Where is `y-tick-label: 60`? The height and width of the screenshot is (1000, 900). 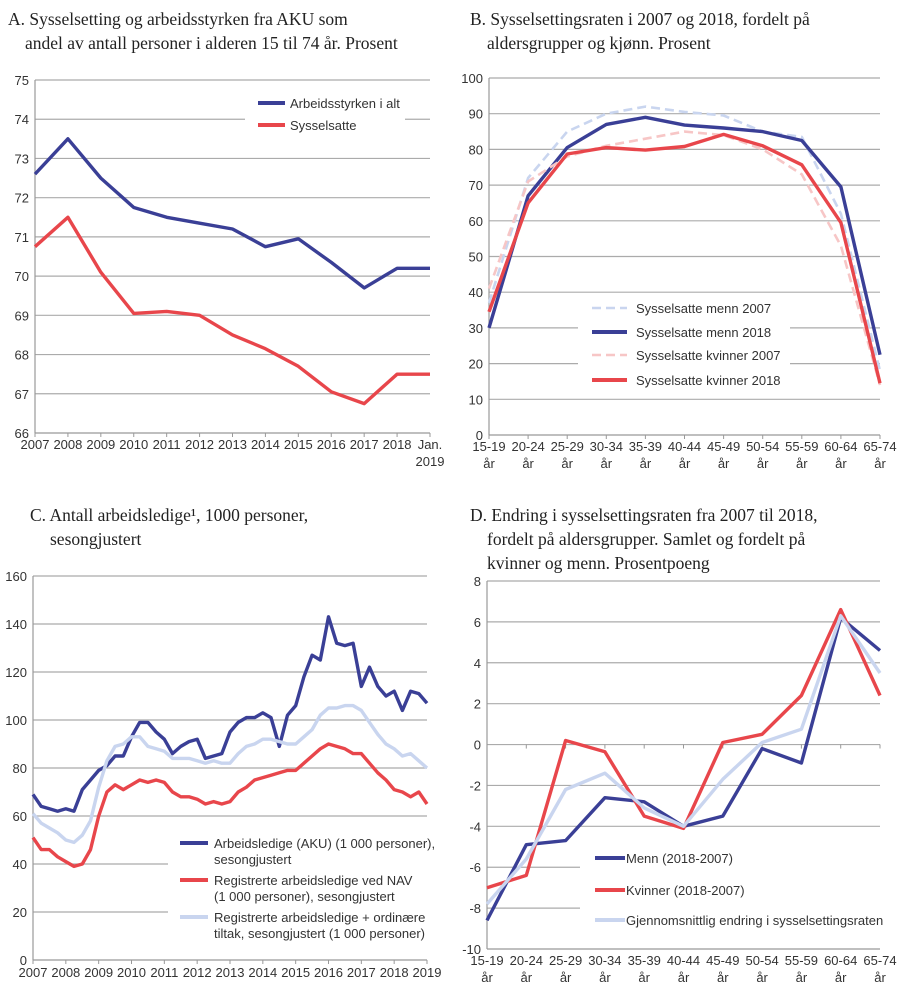
y-tick-label: 60 is located at coordinates (20, 816).